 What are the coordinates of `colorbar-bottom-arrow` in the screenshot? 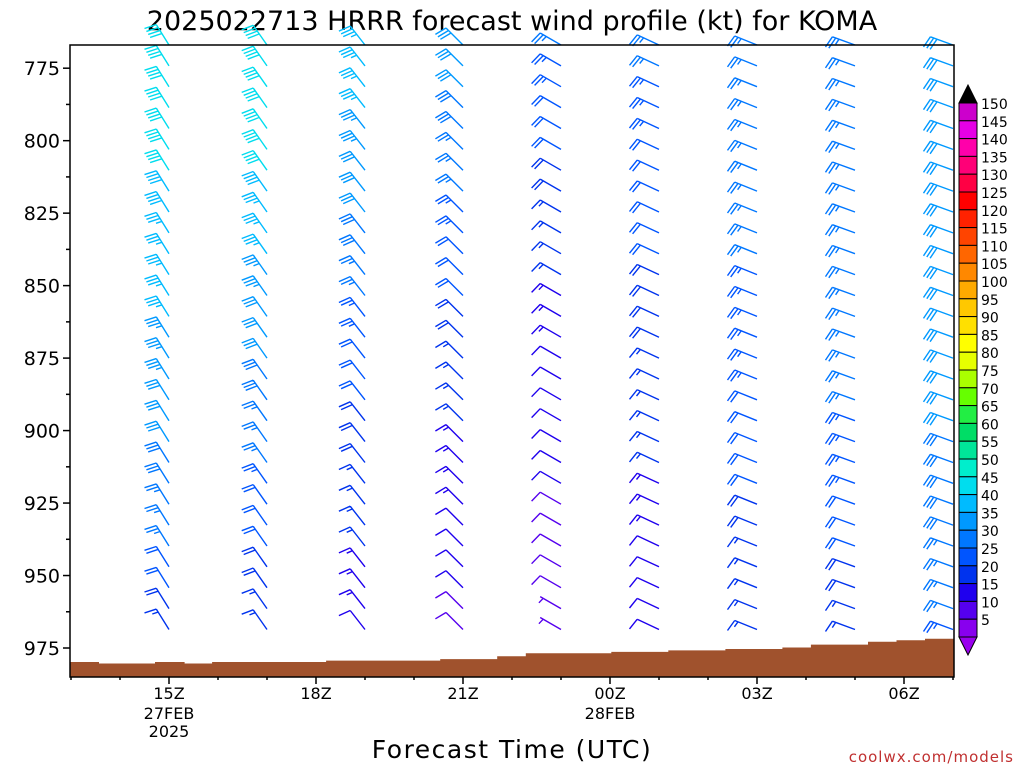 It's located at (968, 646).